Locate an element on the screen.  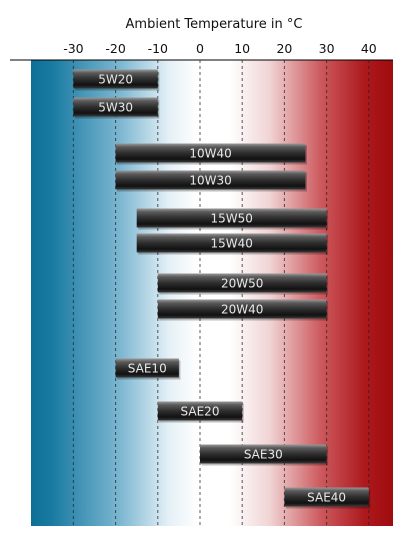
bar-label: 5W20 is located at coordinates (115, 80).